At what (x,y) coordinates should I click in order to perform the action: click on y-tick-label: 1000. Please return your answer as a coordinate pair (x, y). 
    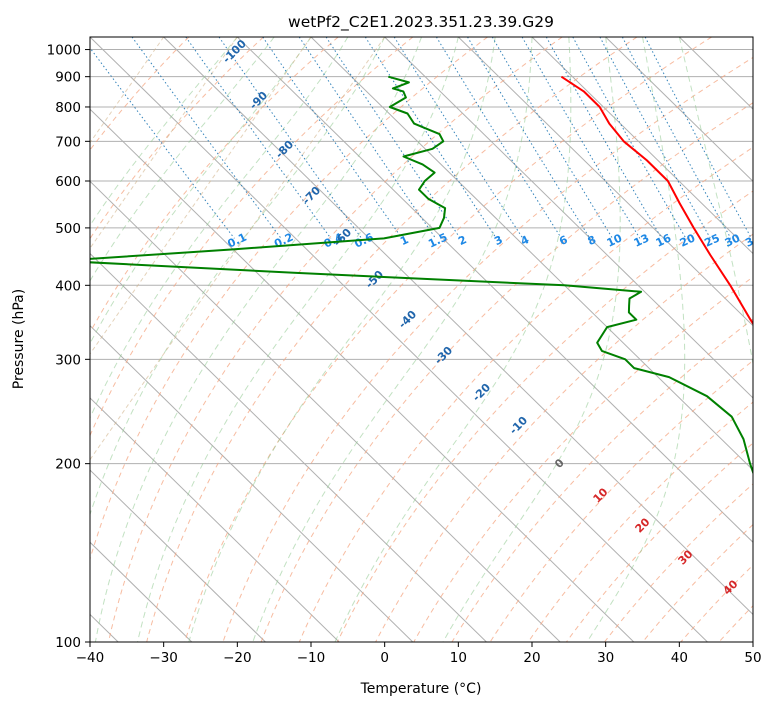
    Looking at the image, I should click on (64, 51).